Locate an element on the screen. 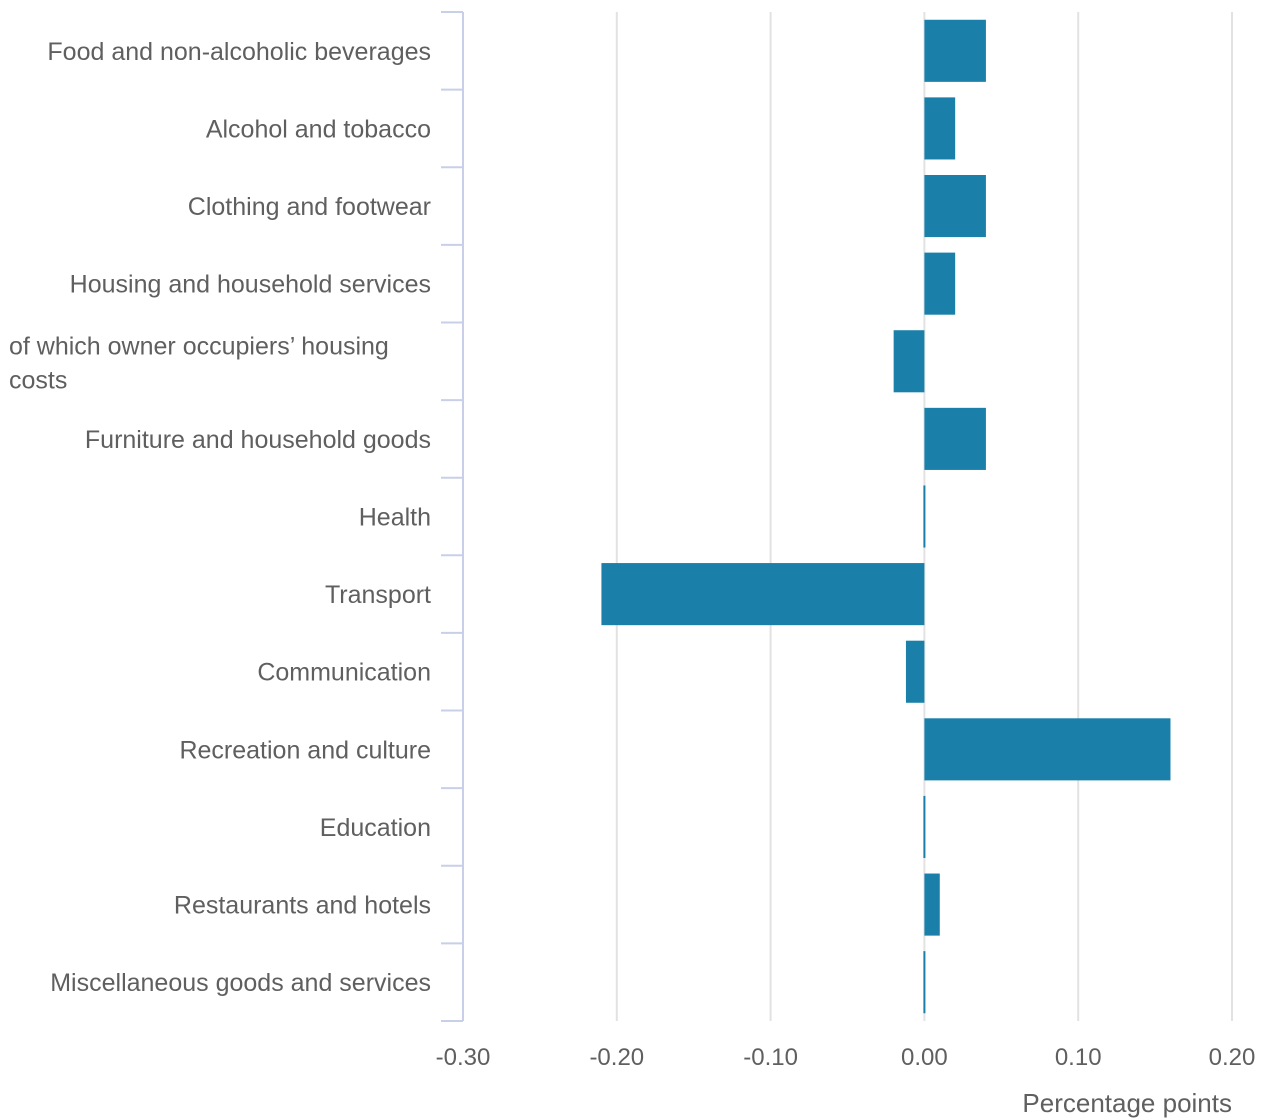  category-label-3: Housing and household services is located at coordinates (250, 285).